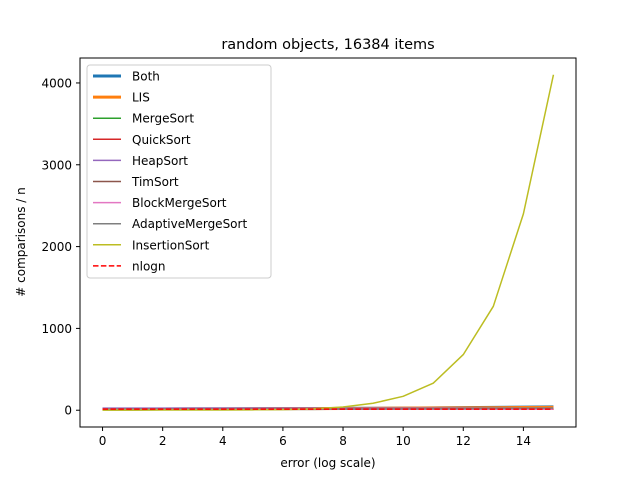 The image size is (640, 480). What do you see at coordinates (523, 441) in the screenshot?
I see `x-tick-label: 14` at bounding box center [523, 441].